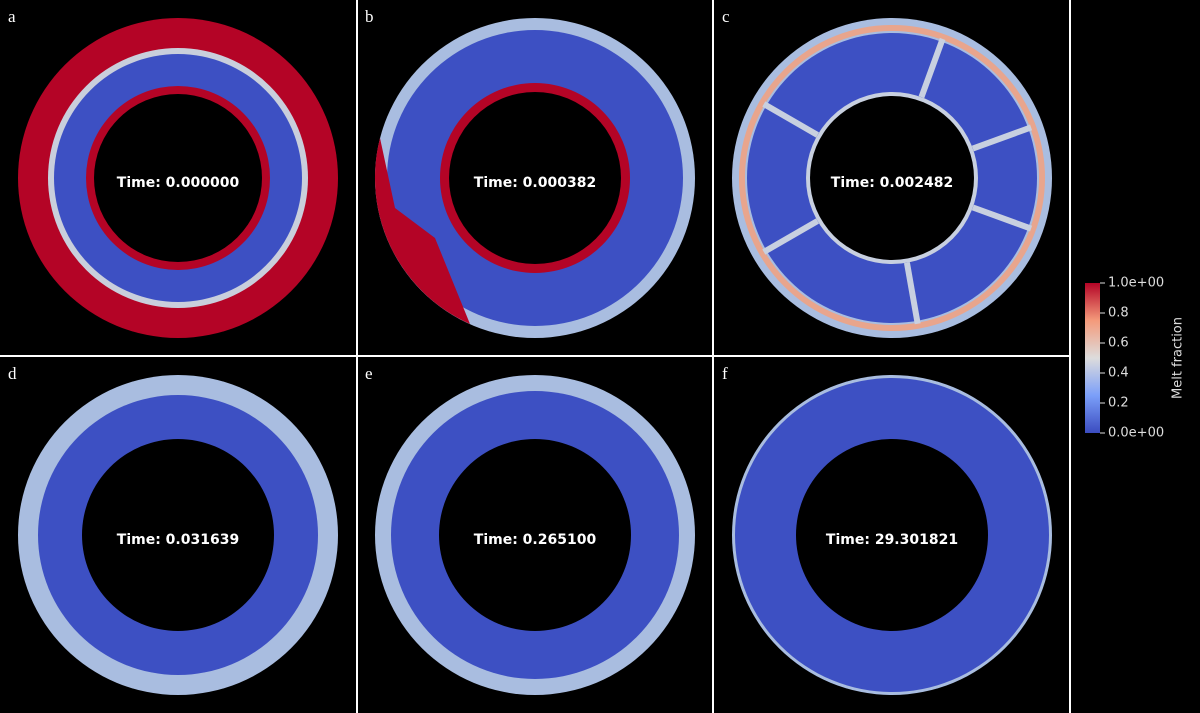 This screenshot has width=1200, height=713. Describe the element at coordinates (178, 540) in the screenshot. I see `panel-time: Time: 0.031639` at that location.